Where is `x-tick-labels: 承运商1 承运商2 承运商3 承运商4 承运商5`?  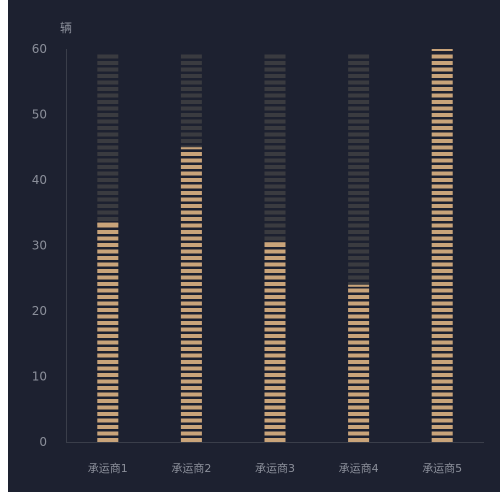 x-tick-labels: 承运商1 承运商2 承运商3 承运商4 承运商5 is located at coordinates (275, 468).